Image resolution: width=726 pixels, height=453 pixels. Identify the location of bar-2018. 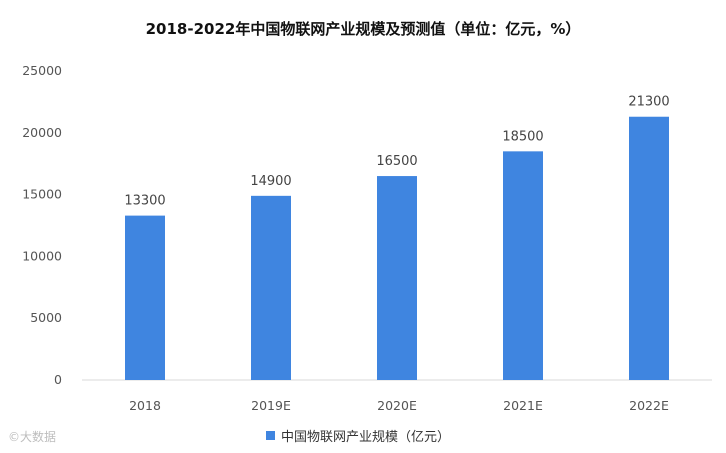
(145, 297).